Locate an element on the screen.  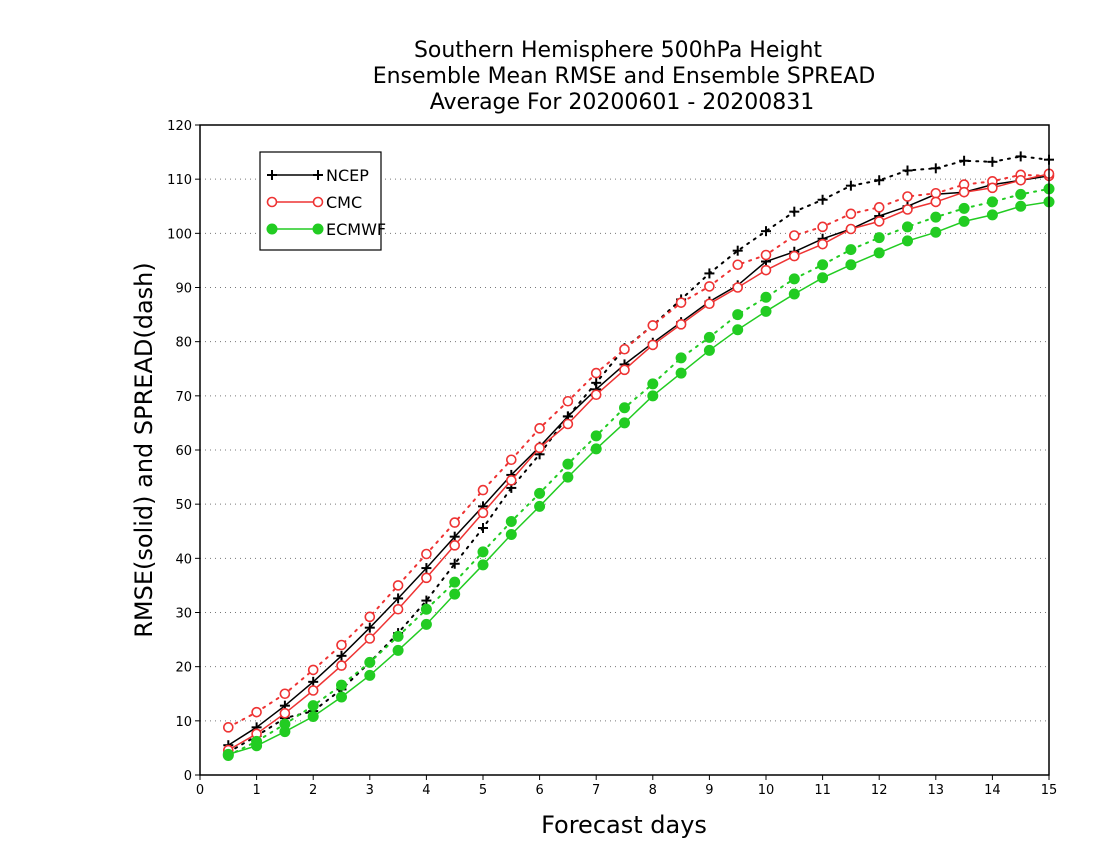
y-tick-label: 20 is located at coordinates (183, 668).